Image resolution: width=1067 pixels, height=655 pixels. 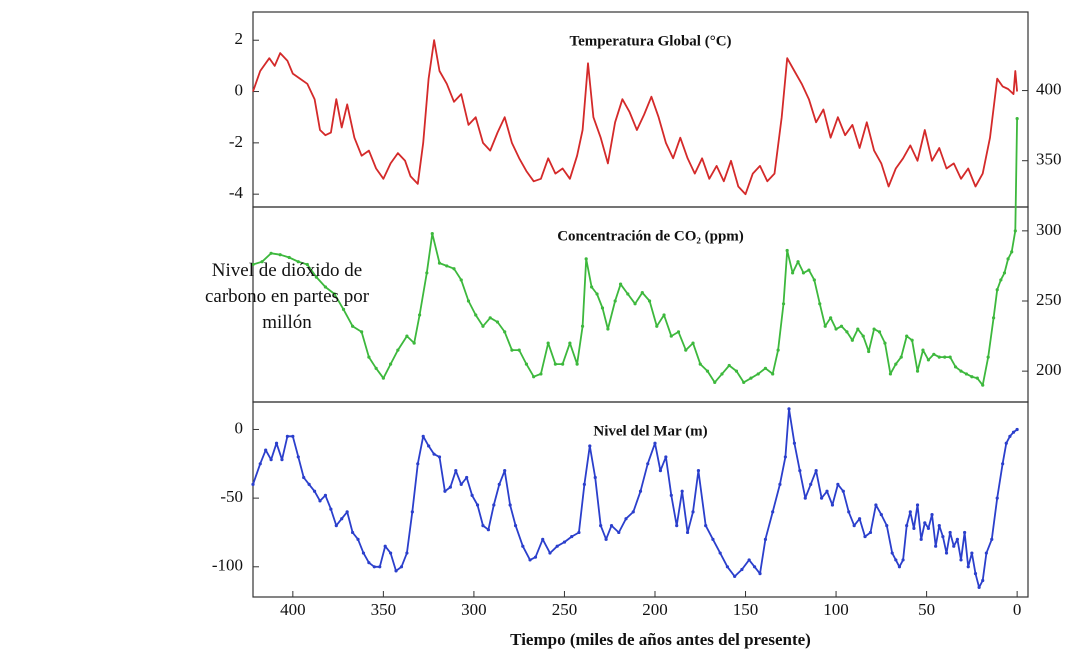 I want to click on x-tick-label: 200, so click(x=655, y=609).